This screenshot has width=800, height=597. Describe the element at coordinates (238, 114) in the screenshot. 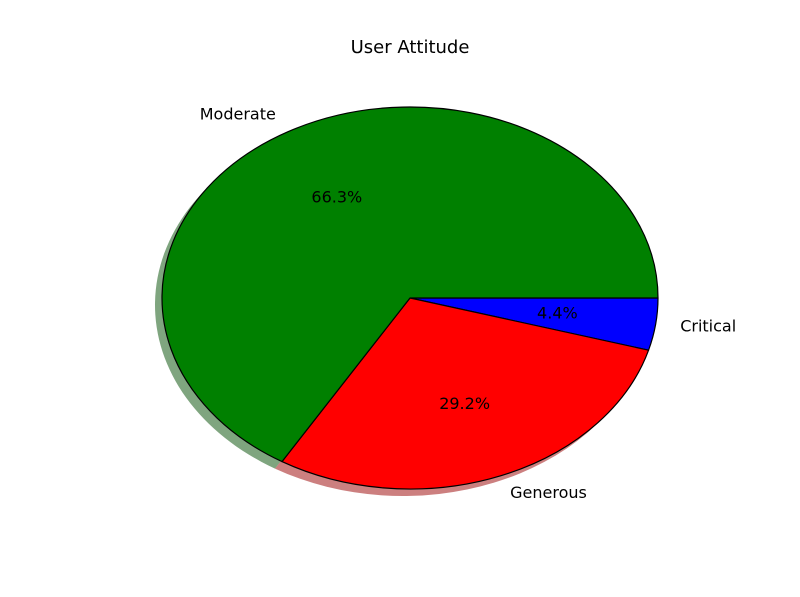

I see `slice-label-moderate: Moderate` at that location.